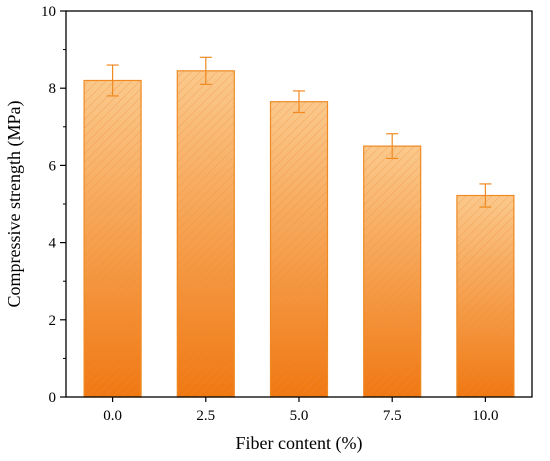  Describe the element at coordinates (485, 195) in the screenshot. I see `error-bar-10.0` at that location.